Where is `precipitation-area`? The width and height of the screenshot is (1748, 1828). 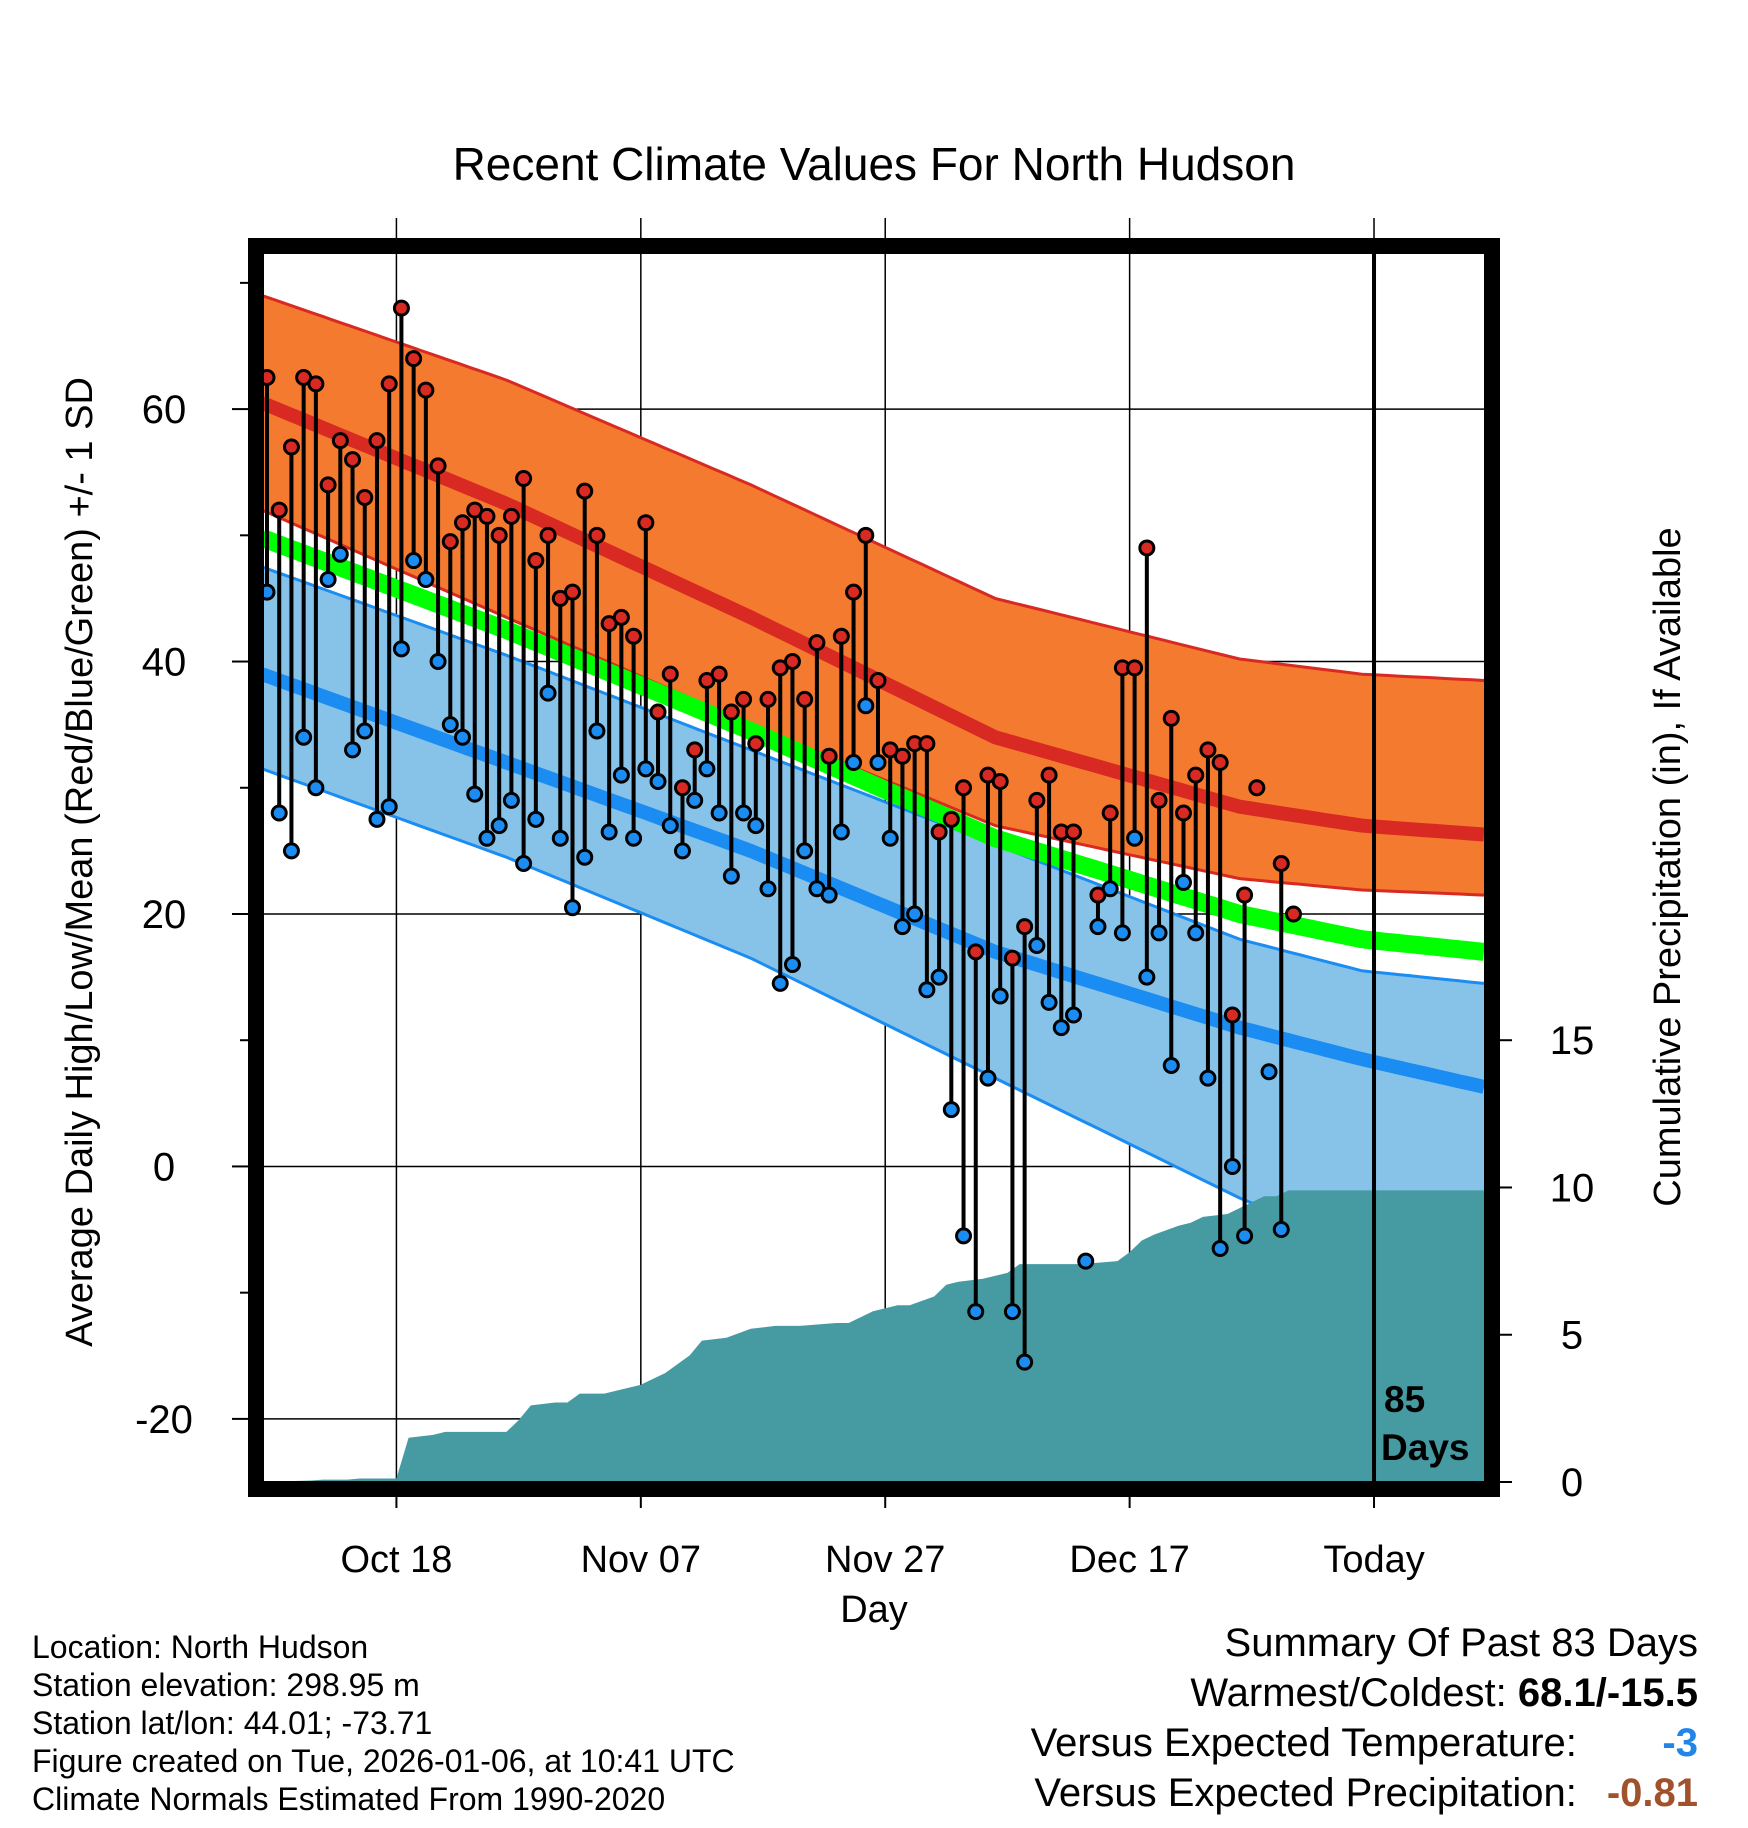
precipitation-area is located at coordinates (873, 1336).